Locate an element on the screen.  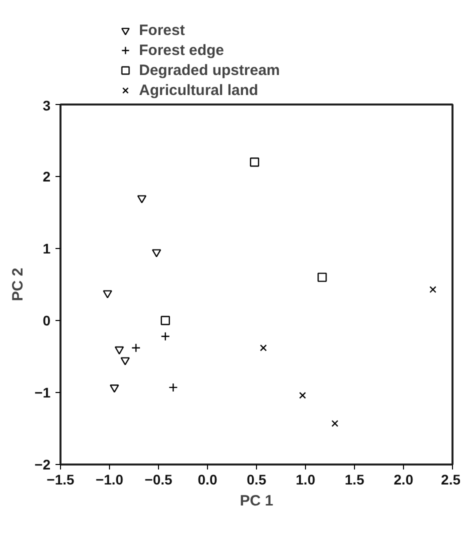
legend-label: Forest is located at coordinates (162, 30).